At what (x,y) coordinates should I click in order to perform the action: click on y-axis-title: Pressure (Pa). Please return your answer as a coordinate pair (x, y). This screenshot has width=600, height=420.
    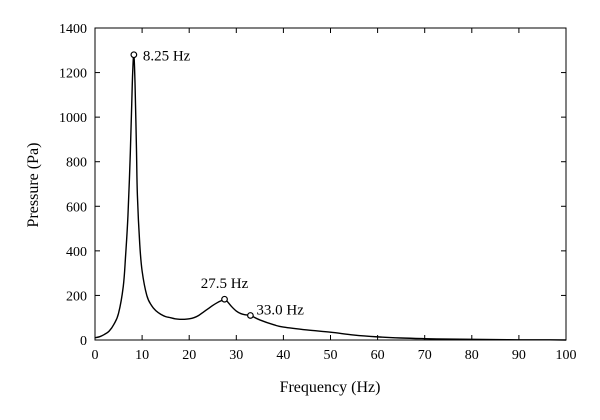
    Looking at the image, I should click on (33, 185).